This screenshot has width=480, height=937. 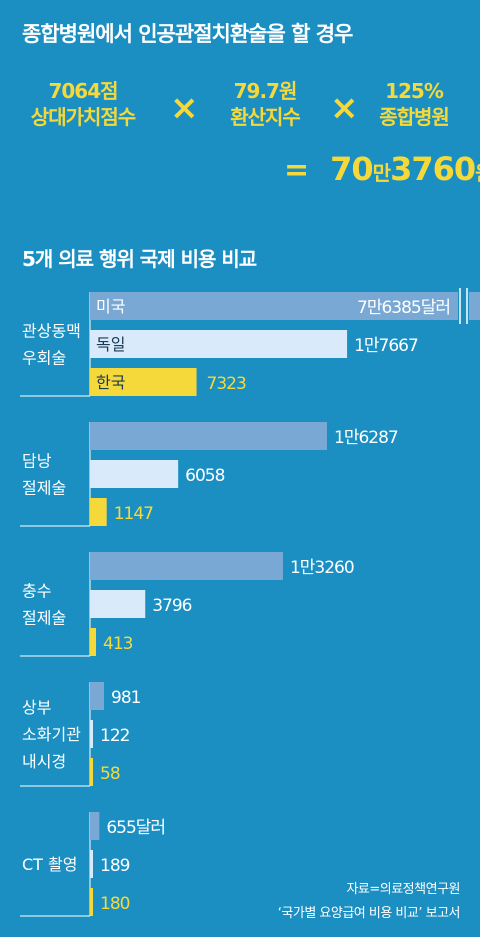 I want to click on series-name-label: 독일, so click(x=110, y=344).